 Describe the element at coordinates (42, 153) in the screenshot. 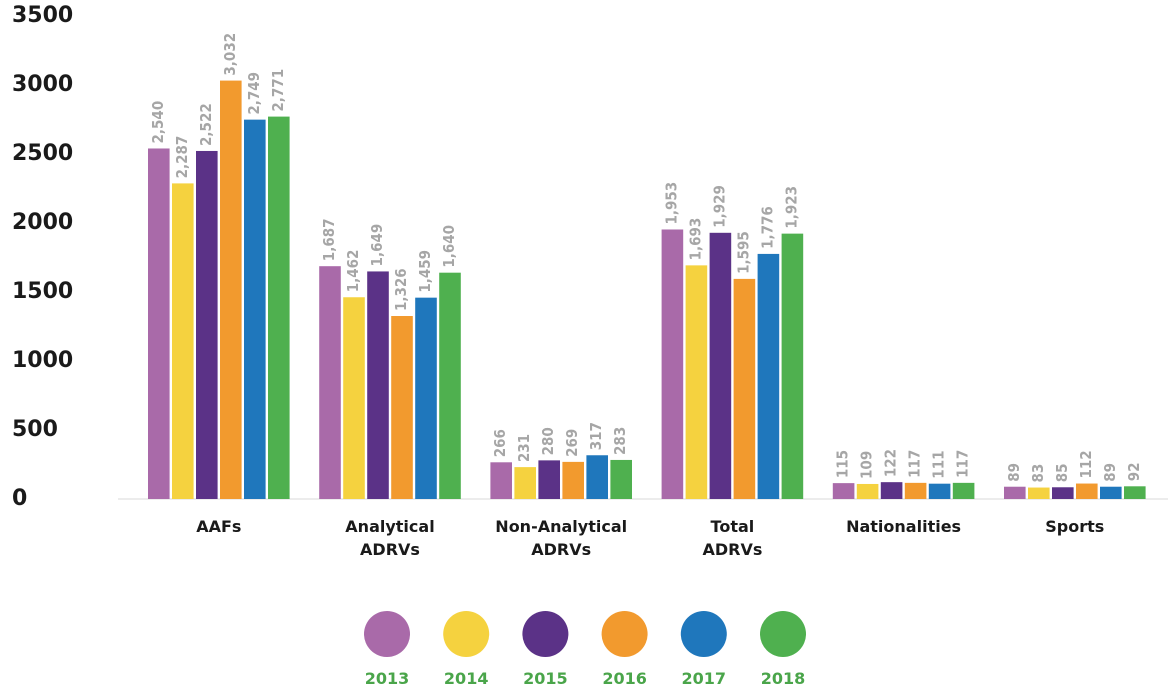

I see `y-tick-label: 2500` at that location.